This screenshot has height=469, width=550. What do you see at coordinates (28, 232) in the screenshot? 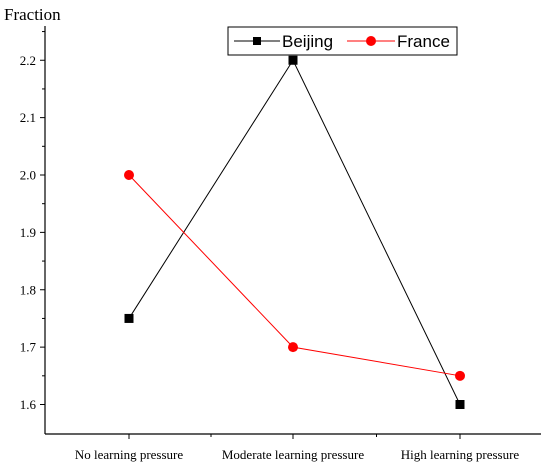
I see `y-tick-label: 1.9` at bounding box center [28, 232].